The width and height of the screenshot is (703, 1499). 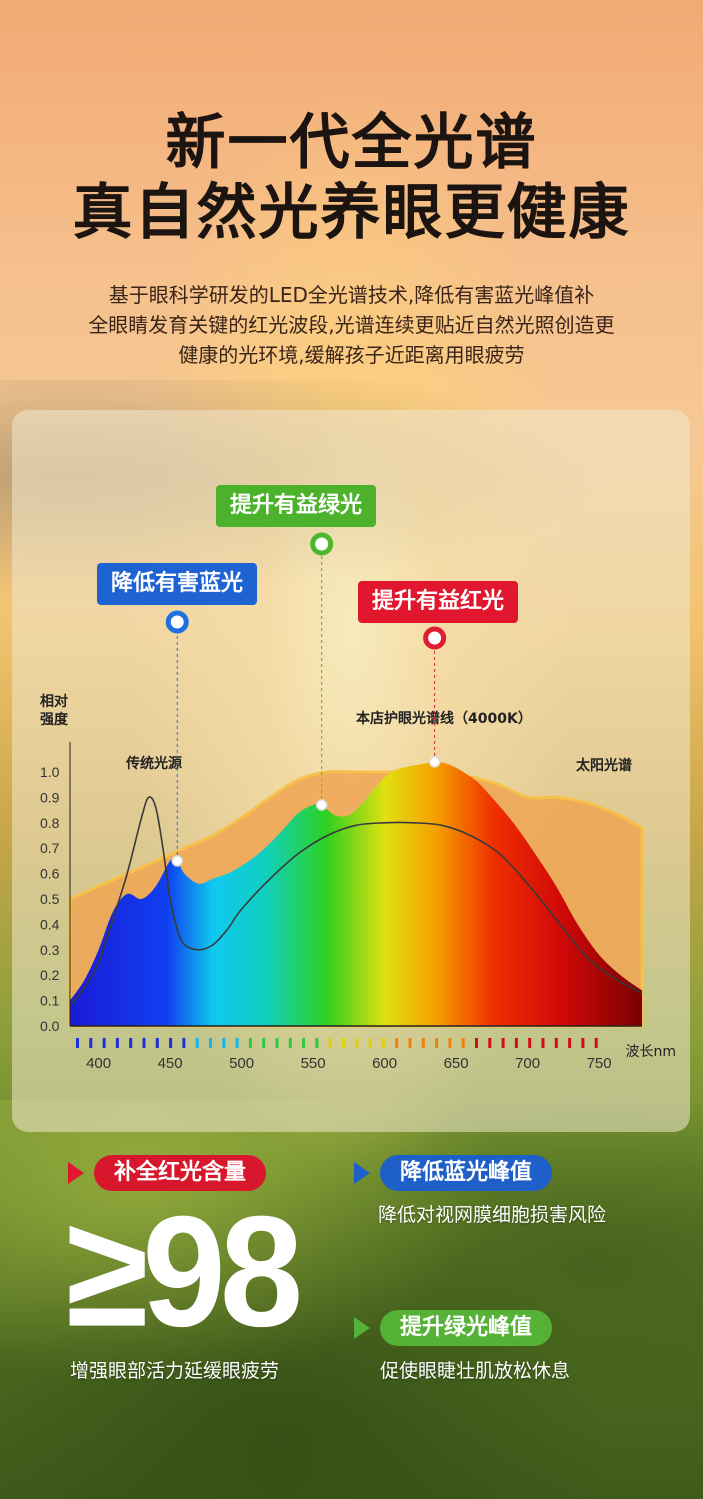 I want to click on ring-marker-red, so click(x=435, y=638).